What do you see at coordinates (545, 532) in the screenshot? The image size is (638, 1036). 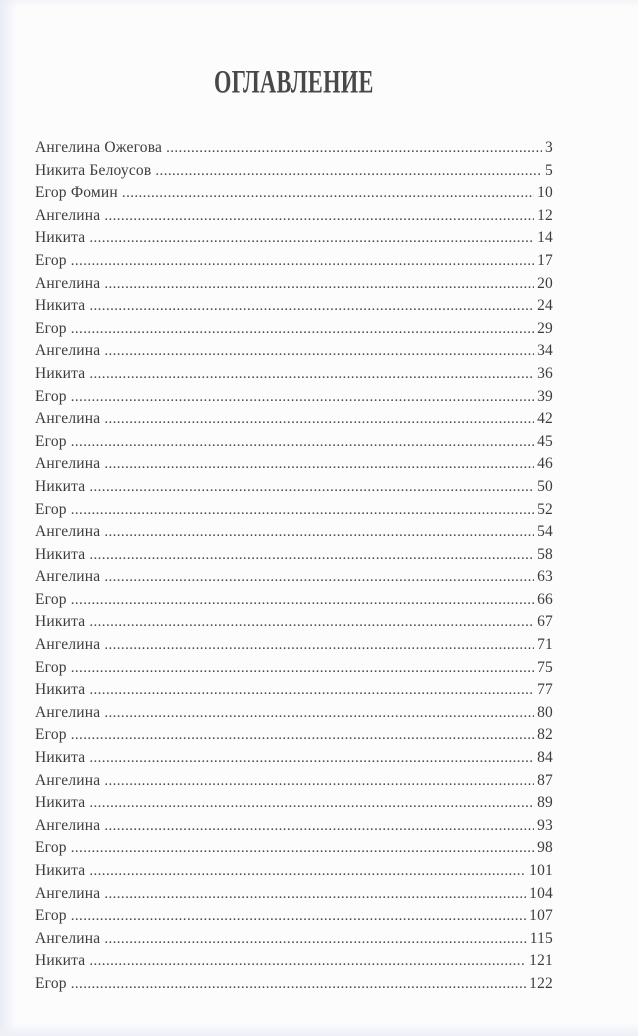 I see `toc-entry-page: 54` at bounding box center [545, 532].